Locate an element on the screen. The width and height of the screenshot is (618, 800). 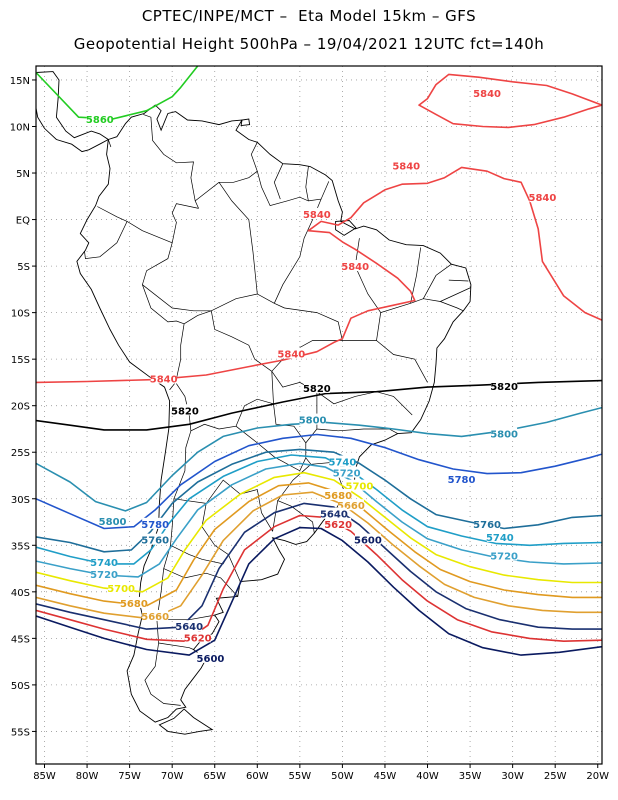
lon-tick-label: 45W is located at coordinates (385, 776).